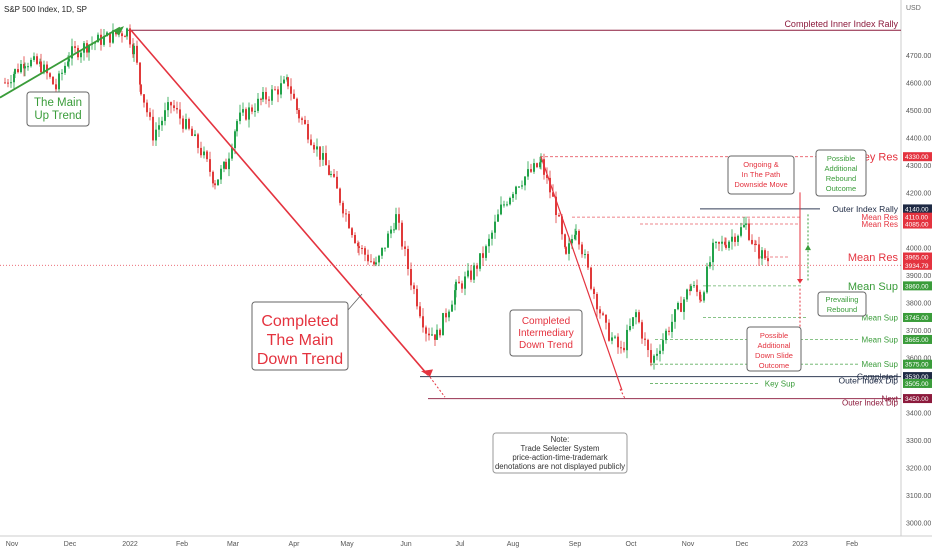  I want to click on level-label: Next, so click(890, 399).